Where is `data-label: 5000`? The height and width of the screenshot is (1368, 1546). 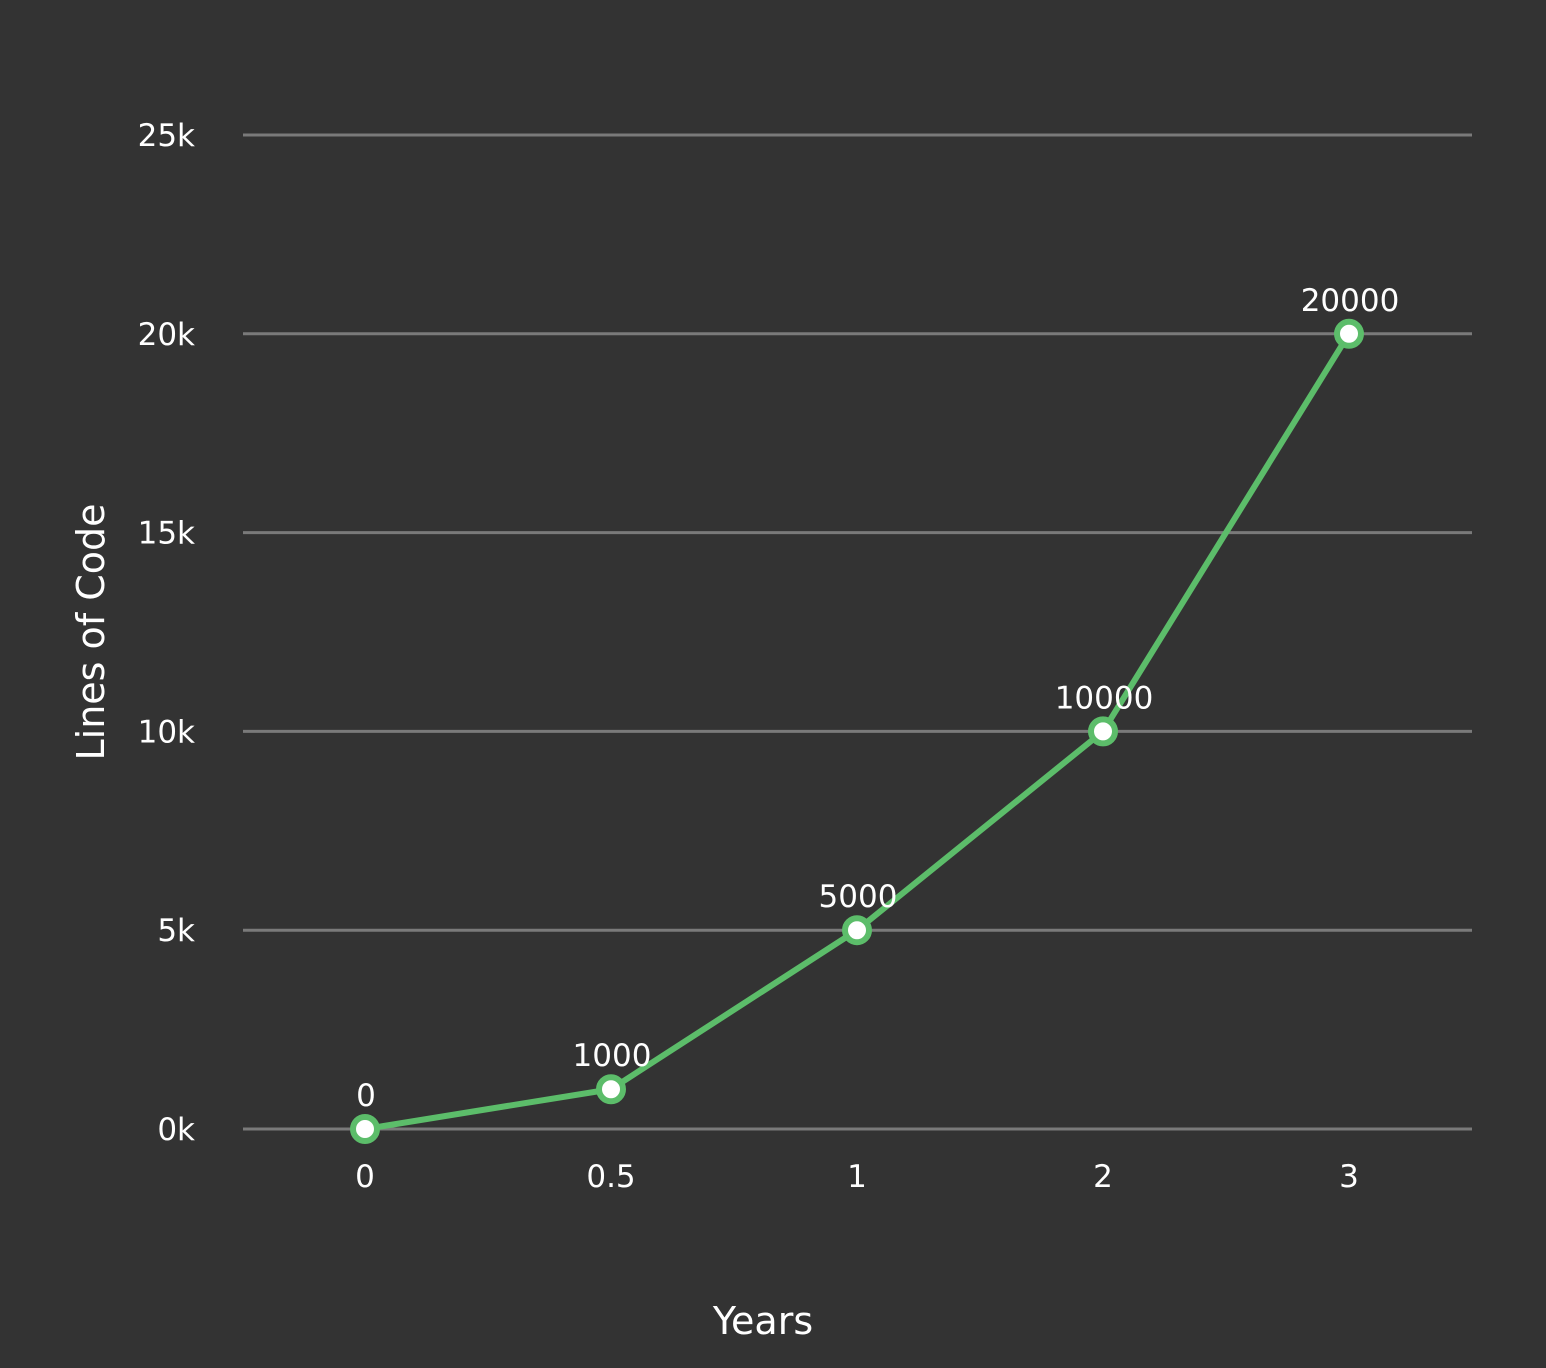 data-label: 5000 is located at coordinates (858, 897).